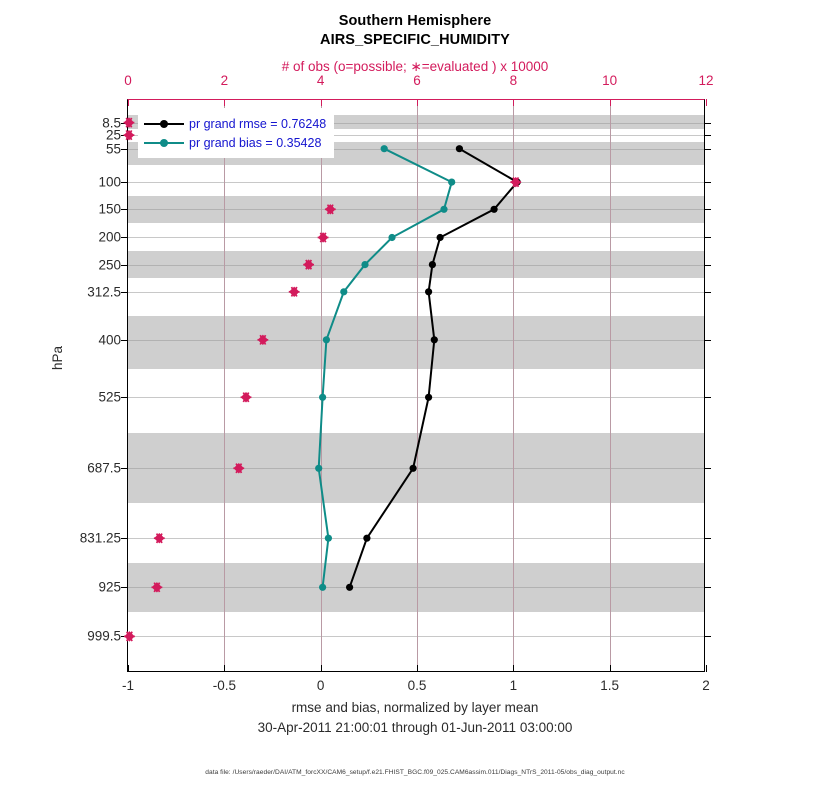 This screenshot has width=830, height=800. Describe the element at coordinates (104, 636) in the screenshot. I see `y-tick-label: 999.5` at that location.